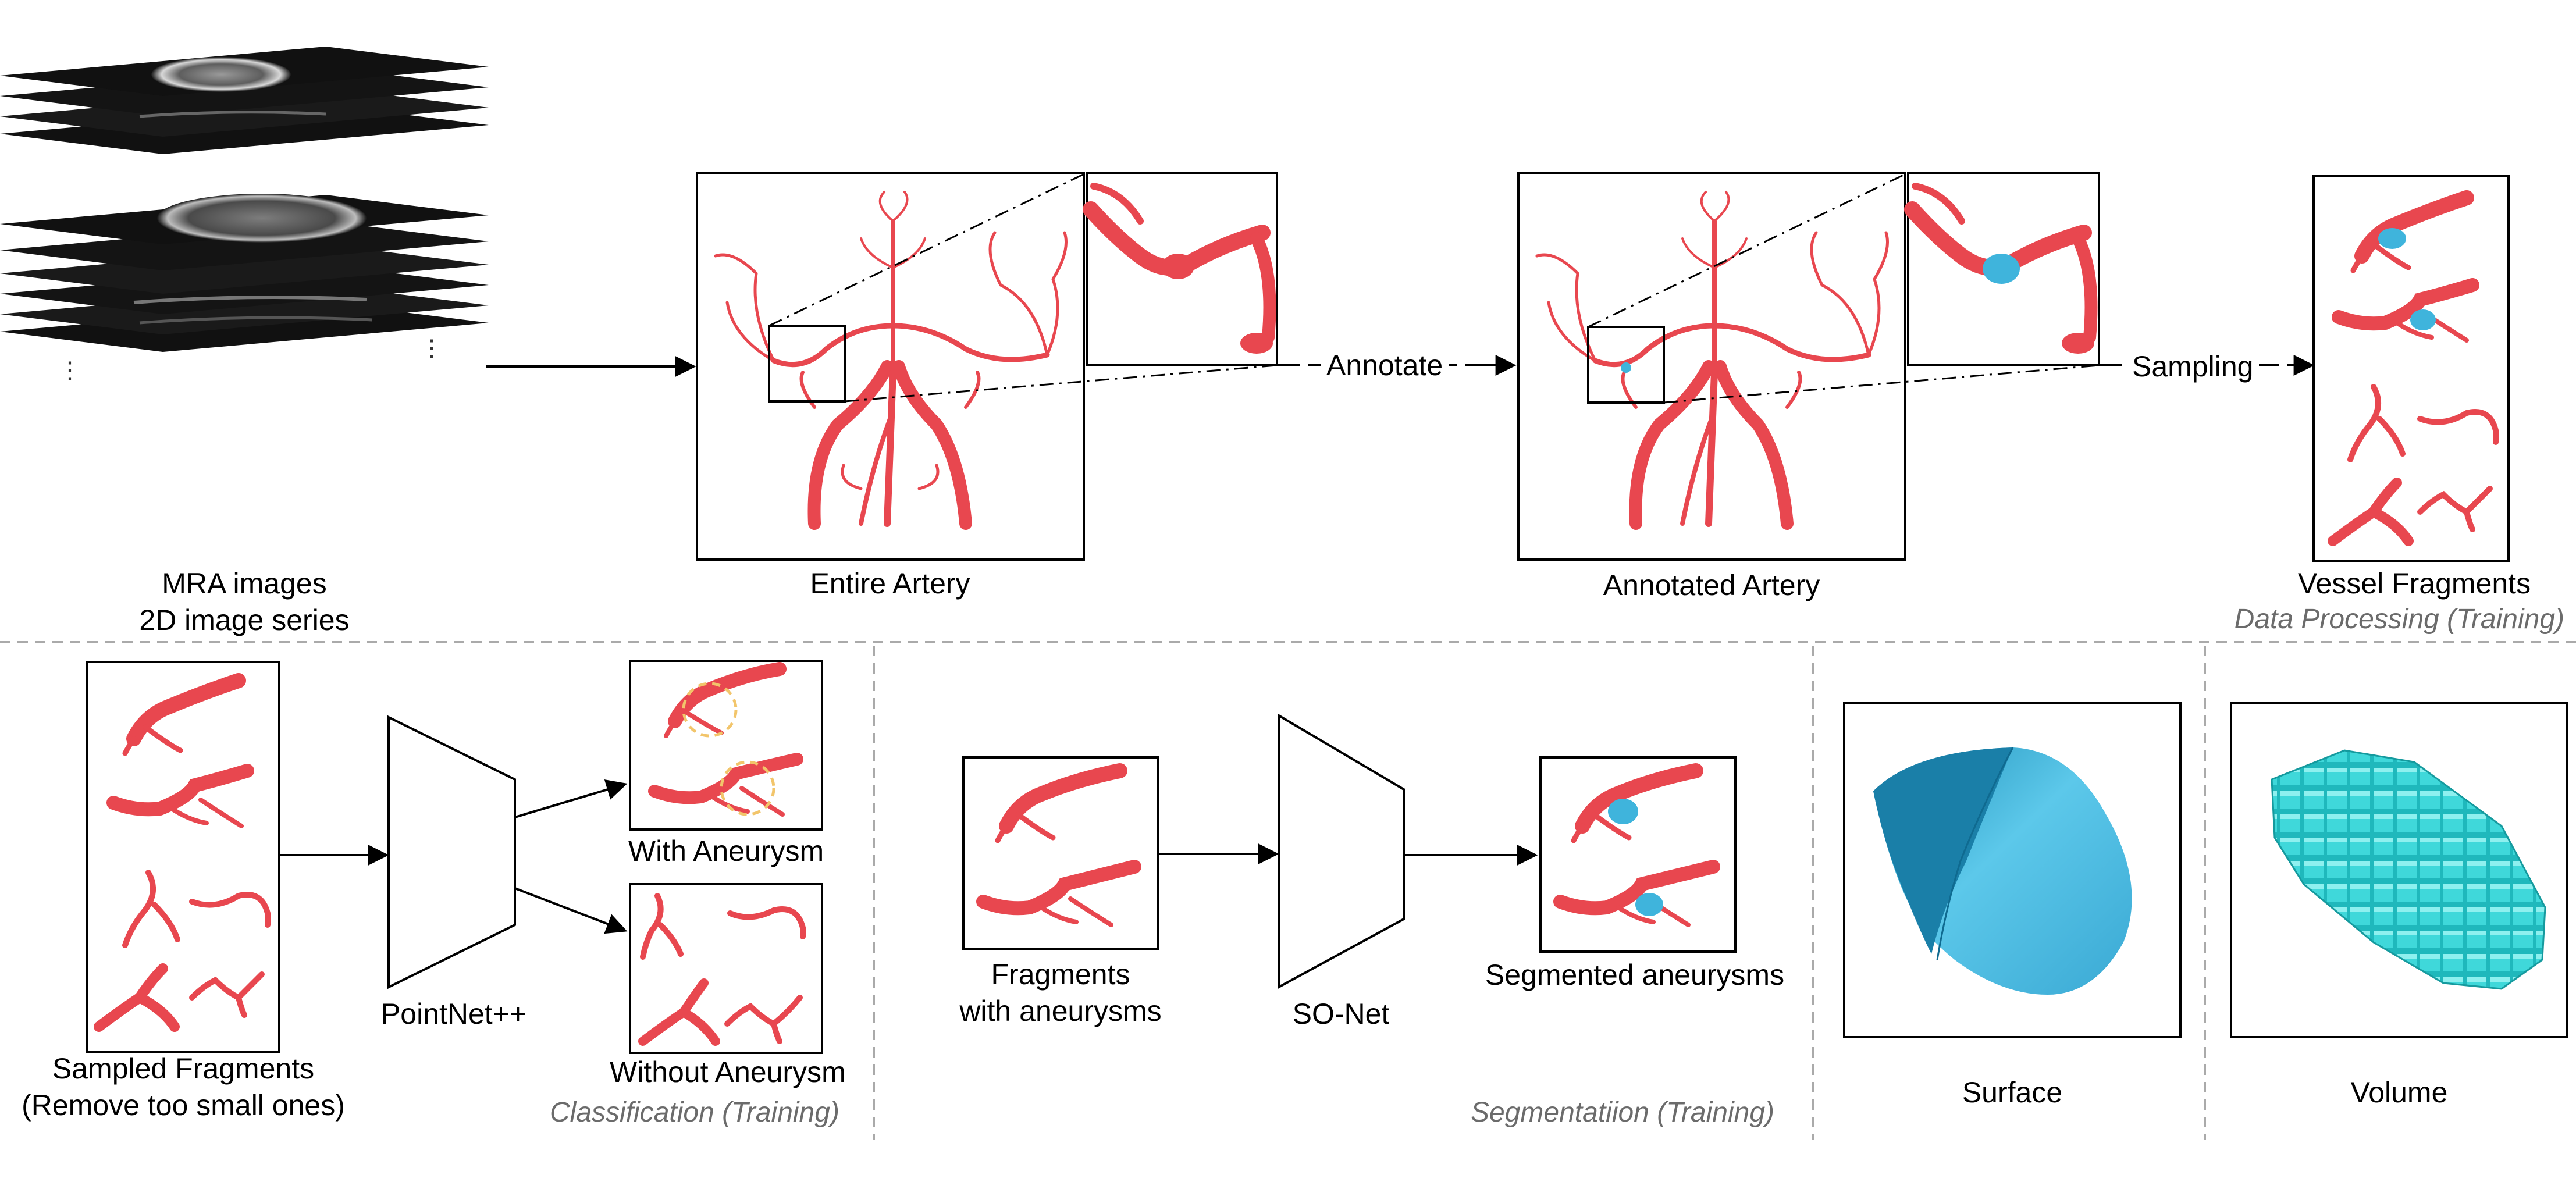 The image size is (2576, 1182). I want to click on pointnet-network, so click(452, 852).